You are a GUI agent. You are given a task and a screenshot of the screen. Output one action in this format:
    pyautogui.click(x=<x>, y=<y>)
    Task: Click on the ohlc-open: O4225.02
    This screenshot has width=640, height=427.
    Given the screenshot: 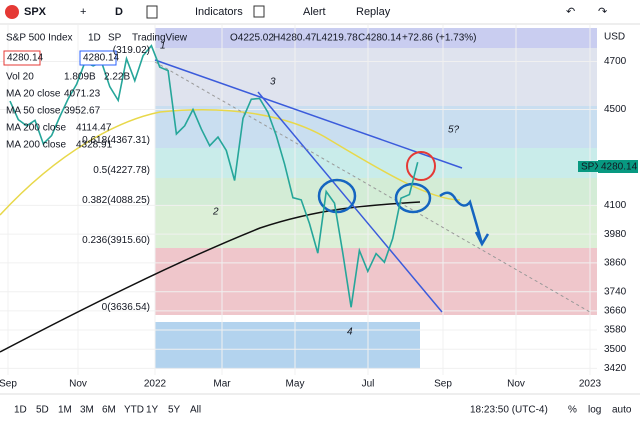 What is the action you would take?
    pyautogui.click(x=252, y=38)
    